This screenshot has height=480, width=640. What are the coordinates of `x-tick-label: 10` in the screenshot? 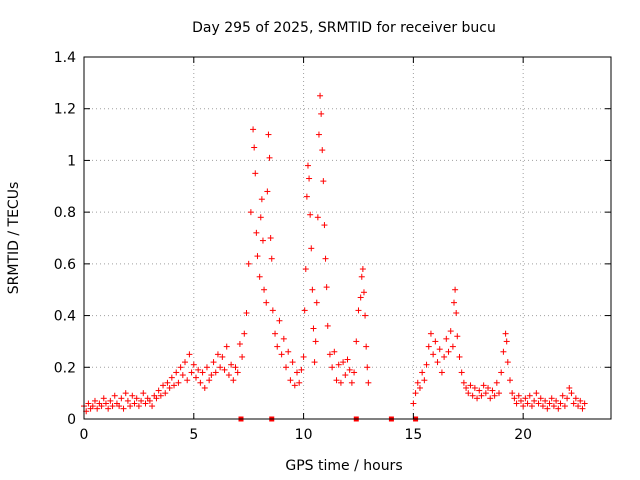 It's located at (304, 435).